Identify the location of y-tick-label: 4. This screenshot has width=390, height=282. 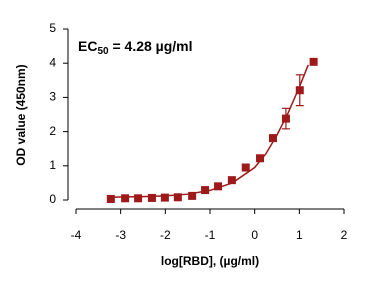
(52, 62).